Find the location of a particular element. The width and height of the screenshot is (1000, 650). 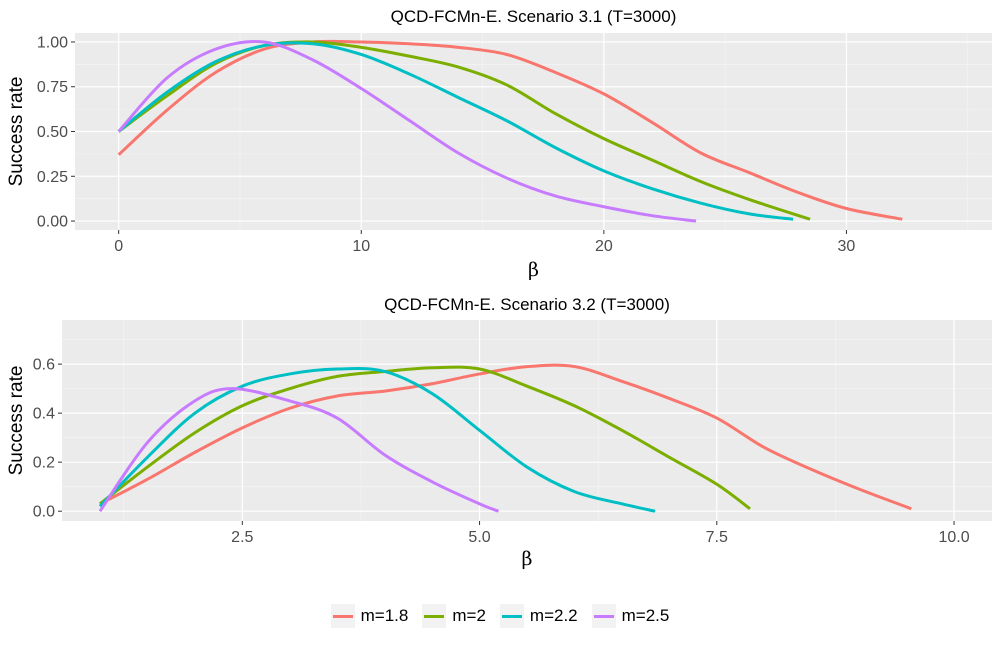

legend-label-m1-8: m=1.8 is located at coordinates (384, 615).